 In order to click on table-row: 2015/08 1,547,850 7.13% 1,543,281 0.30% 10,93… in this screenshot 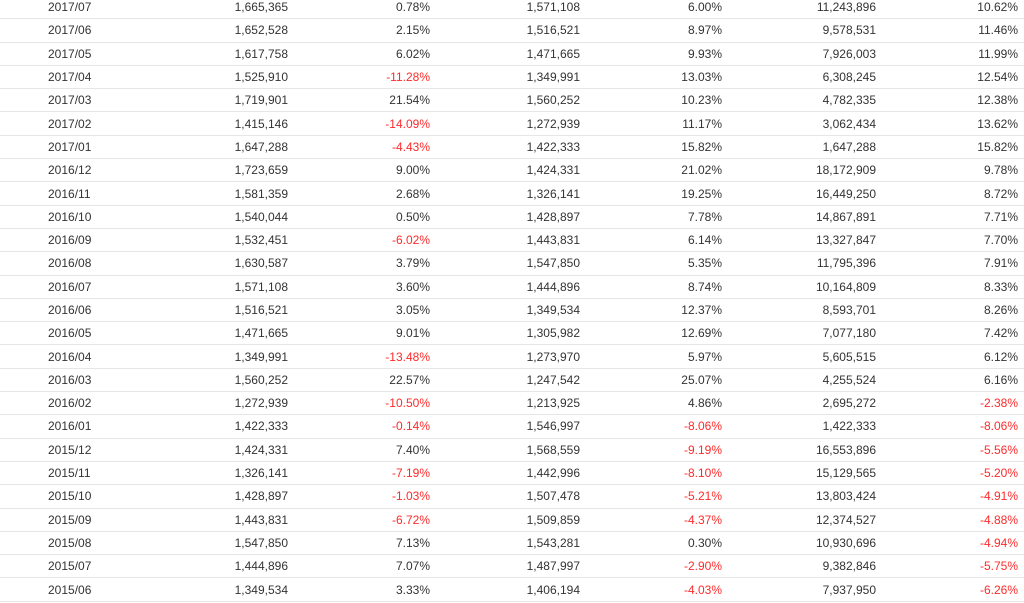, I will do `click(512, 543)`.